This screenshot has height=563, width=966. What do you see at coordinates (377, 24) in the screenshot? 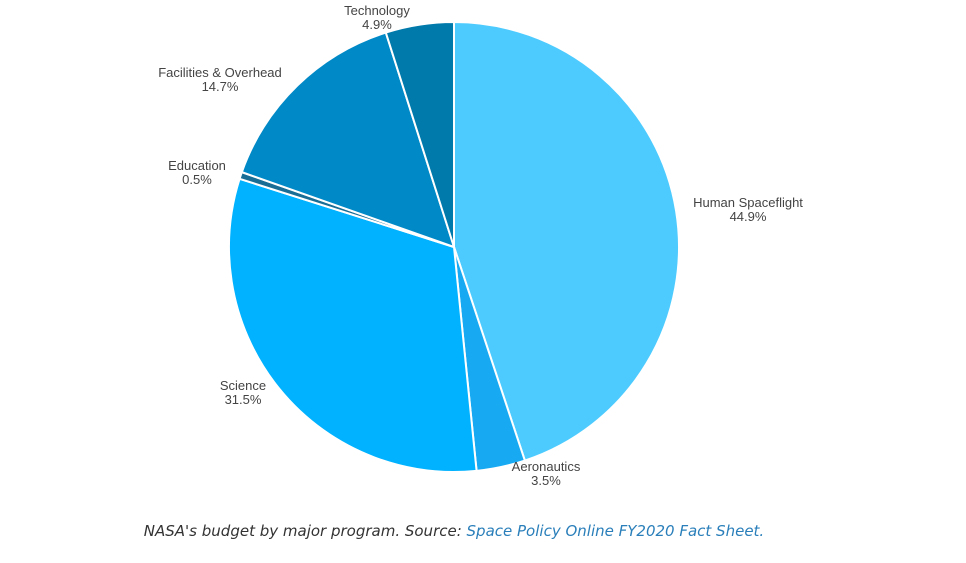
I see `value-technology: 4.9%` at bounding box center [377, 24].